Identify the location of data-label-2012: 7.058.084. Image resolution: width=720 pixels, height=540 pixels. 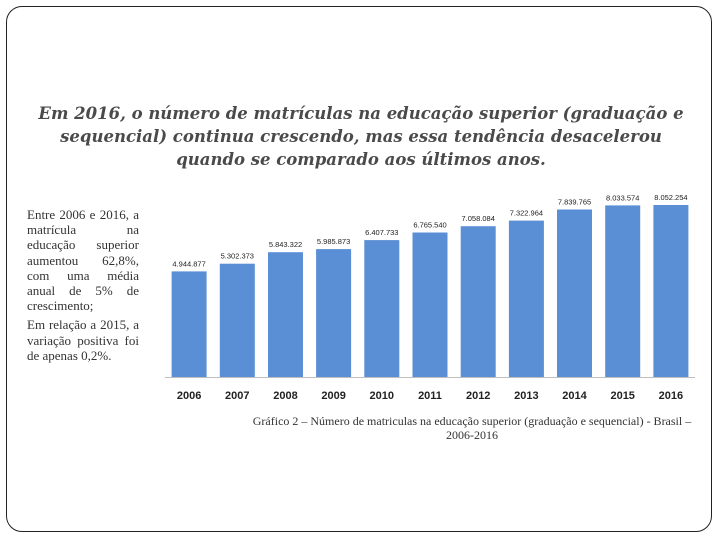
(478, 218).